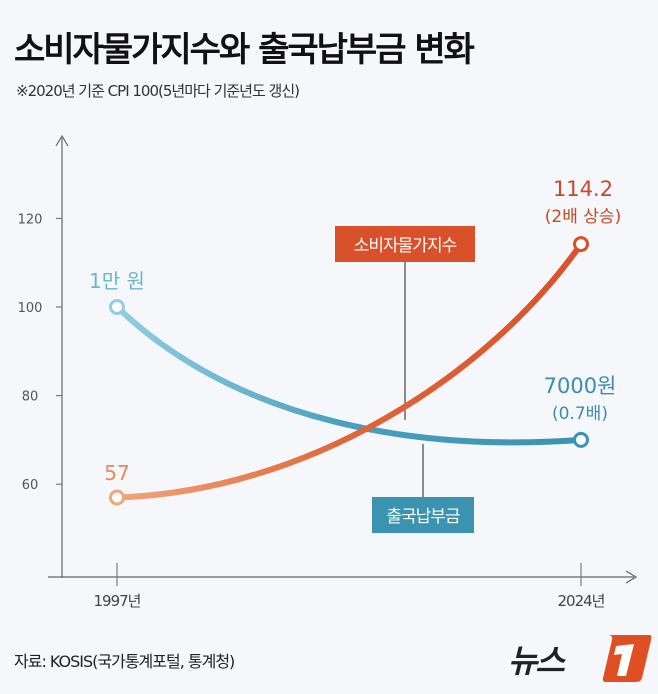  I want to click on fee-end-point, so click(581, 439).